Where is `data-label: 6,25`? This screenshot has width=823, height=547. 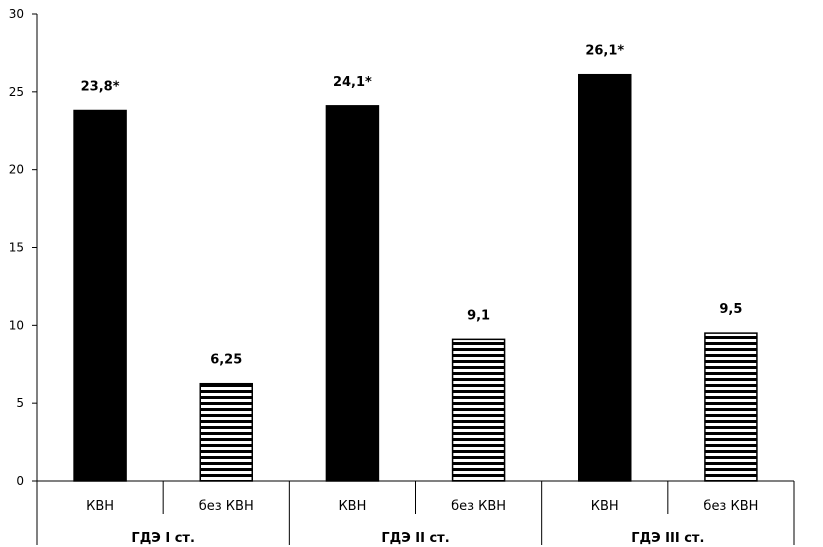
data-label: 6,25 is located at coordinates (226, 360).